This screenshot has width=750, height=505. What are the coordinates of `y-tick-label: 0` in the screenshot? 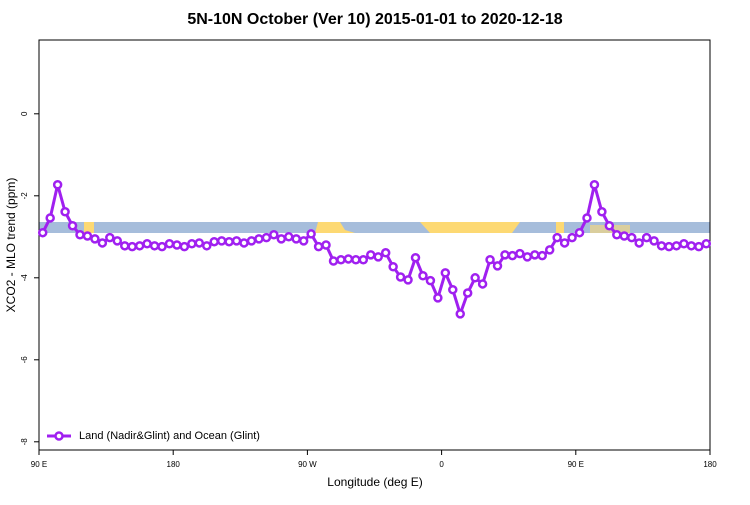 It's located at (24, 113).